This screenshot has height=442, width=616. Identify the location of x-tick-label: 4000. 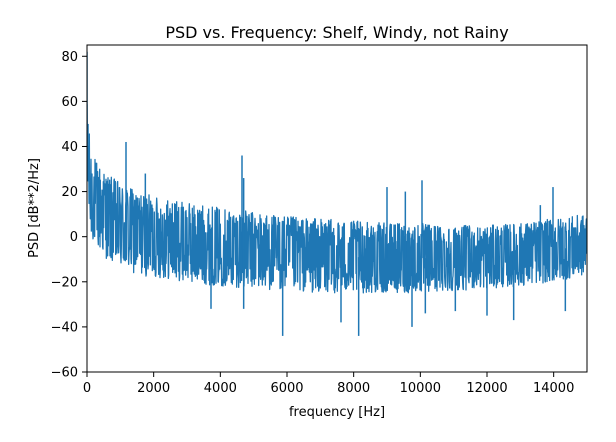
(220, 388).